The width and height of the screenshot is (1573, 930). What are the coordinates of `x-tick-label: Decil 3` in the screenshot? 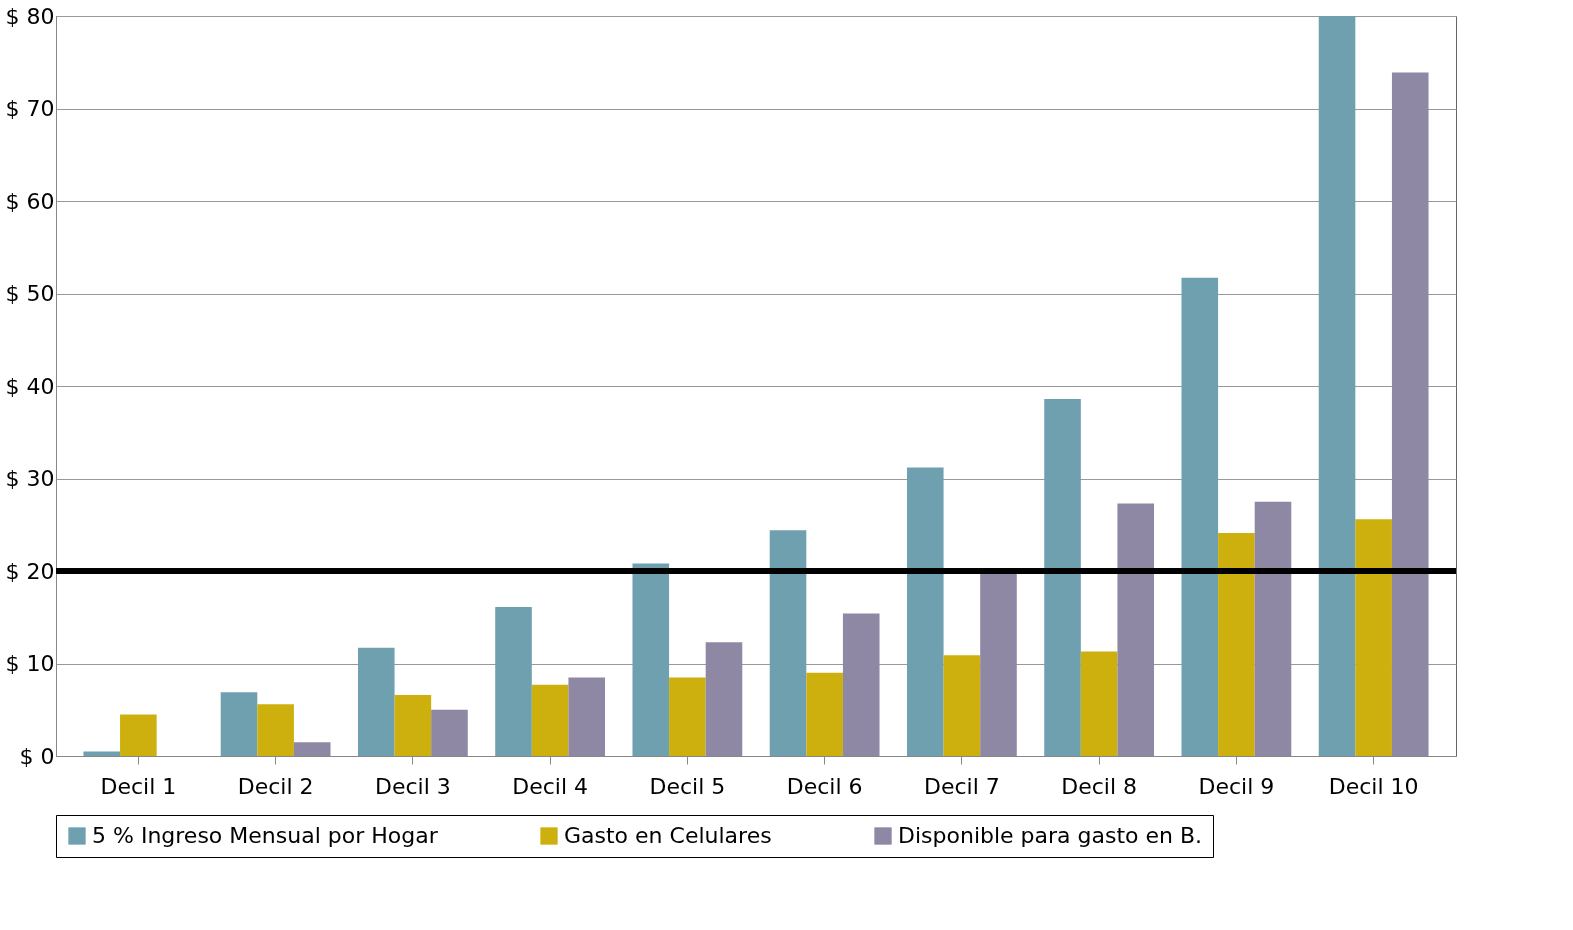 It's located at (412, 786).